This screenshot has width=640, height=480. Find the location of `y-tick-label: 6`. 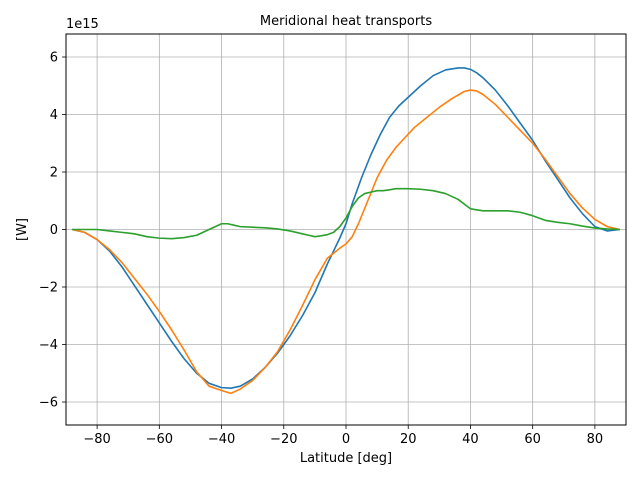

y-tick-label: 6 is located at coordinates (54, 58).